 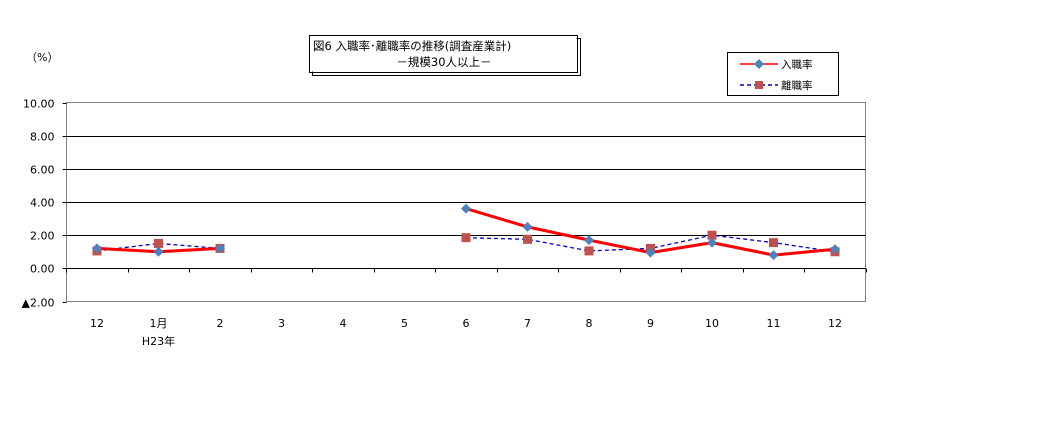 What do you see at coordinates (759, 64) in the screenshot?
I see `legend-diamond-icon` at bounding box center [759, 64].